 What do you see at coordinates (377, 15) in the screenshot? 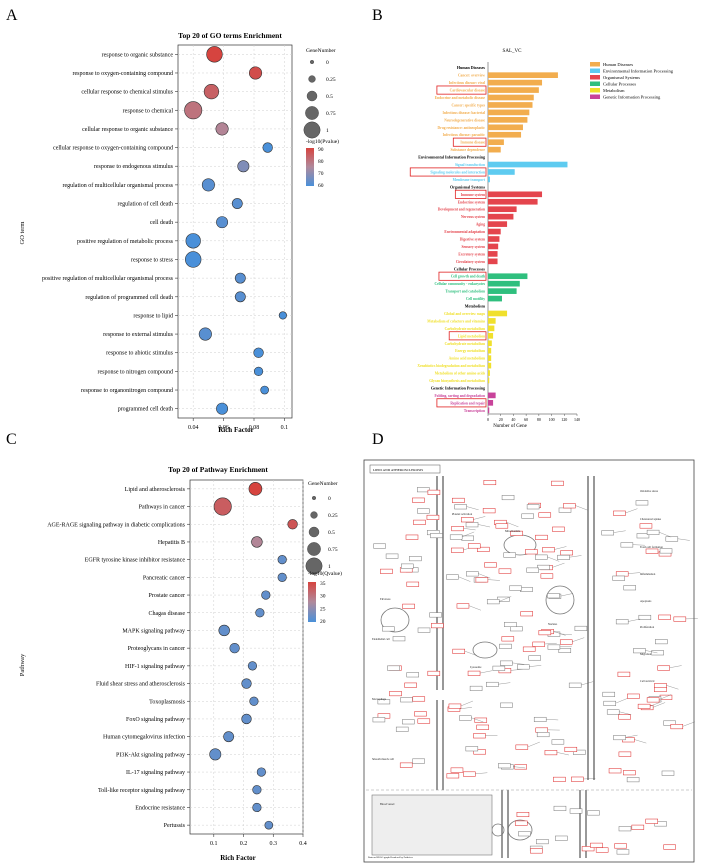
I see `panel-letter-b: B` at bounding box center [377, 15].